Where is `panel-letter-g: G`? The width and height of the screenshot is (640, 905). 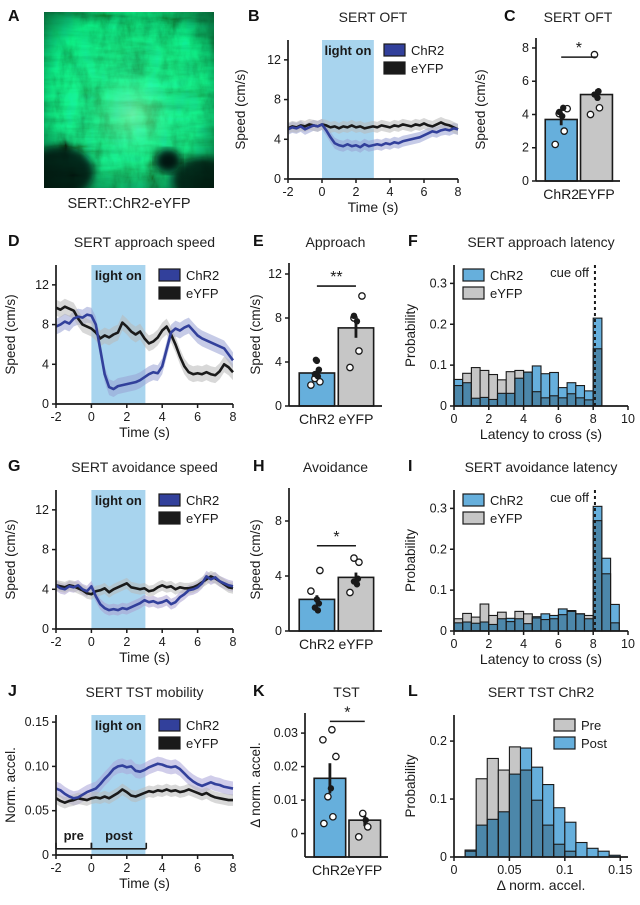
panel-letter-g: G is located at coordinates (14, 466).